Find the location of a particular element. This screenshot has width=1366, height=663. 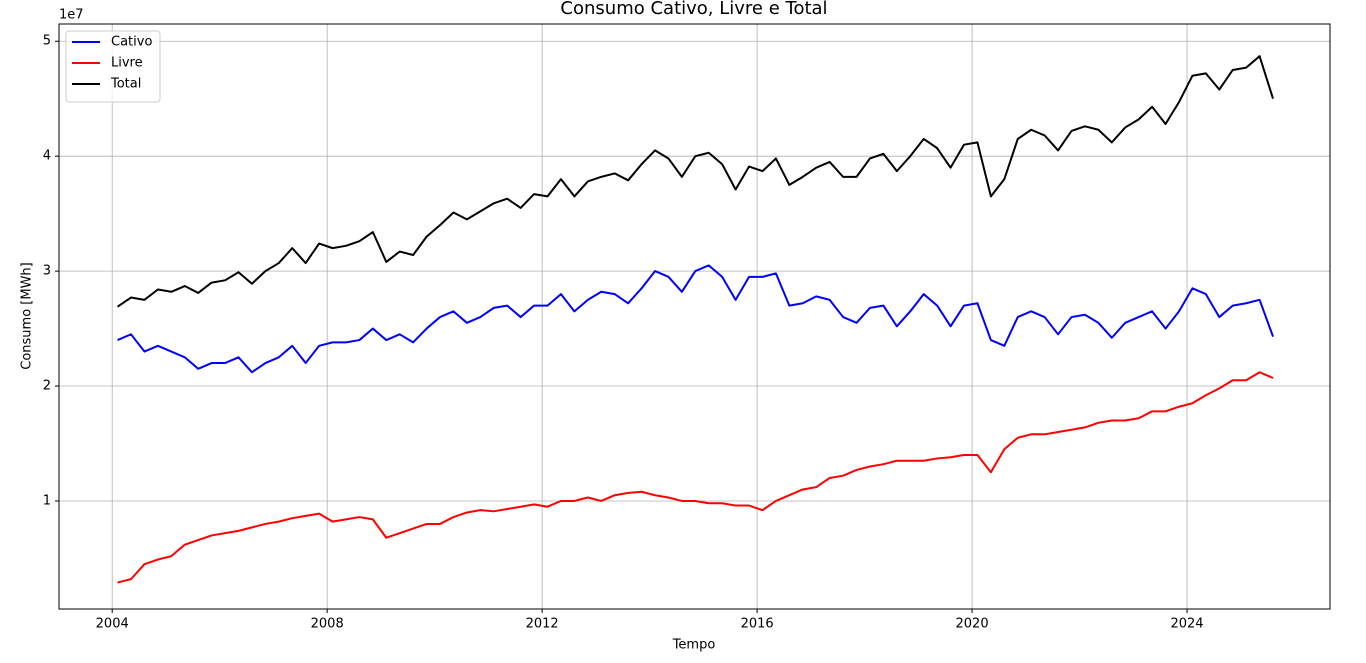

chart-title: Consumo Cativo, Livre e Total is located at coordinates (693, 9).